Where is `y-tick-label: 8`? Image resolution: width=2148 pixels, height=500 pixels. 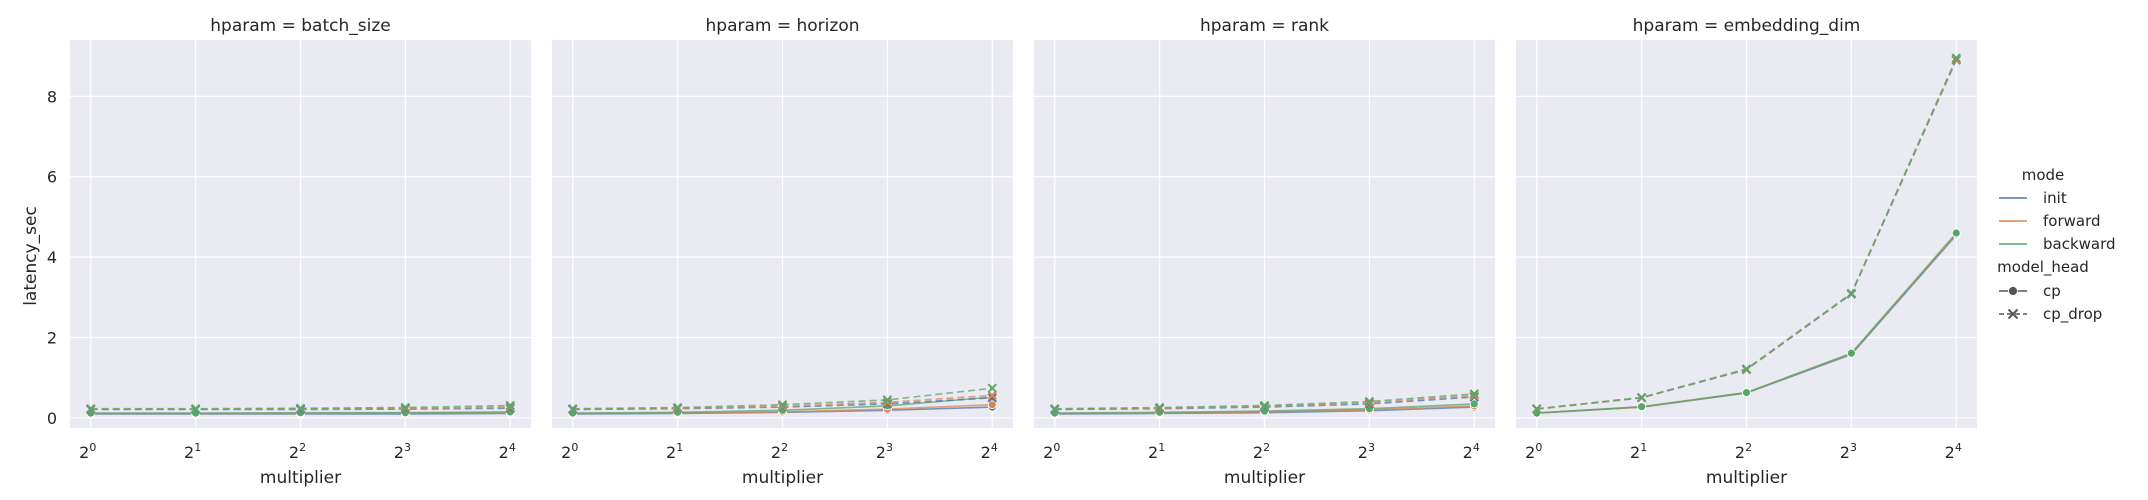
y-tick-label: 8 is located at coordinates (52, 96).